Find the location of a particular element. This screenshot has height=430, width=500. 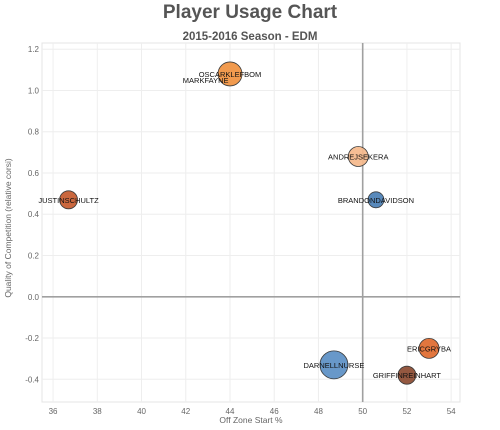

data-label: GRIFFINREINHART is located at coordinates (407, 375).